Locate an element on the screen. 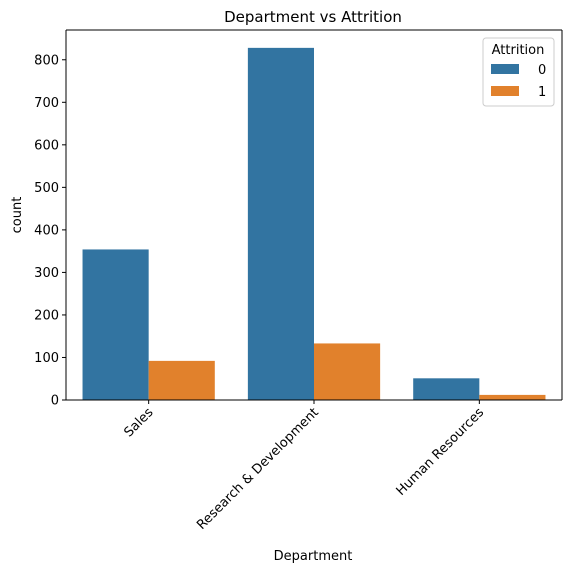  y-tick-label: 200 is located at coordinates (46, 315).